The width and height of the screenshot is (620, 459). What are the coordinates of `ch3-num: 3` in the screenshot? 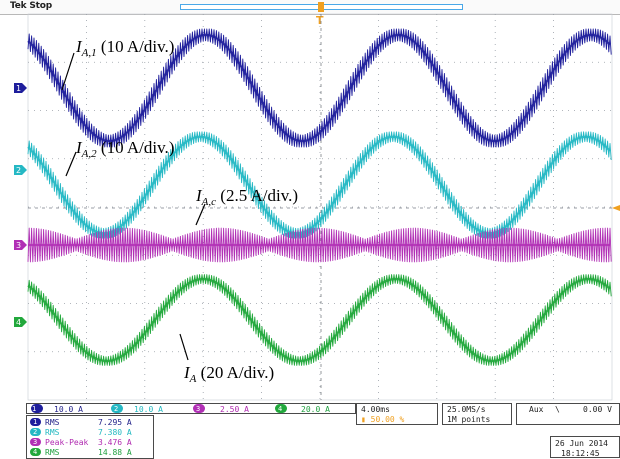 It's located at (198, 409).